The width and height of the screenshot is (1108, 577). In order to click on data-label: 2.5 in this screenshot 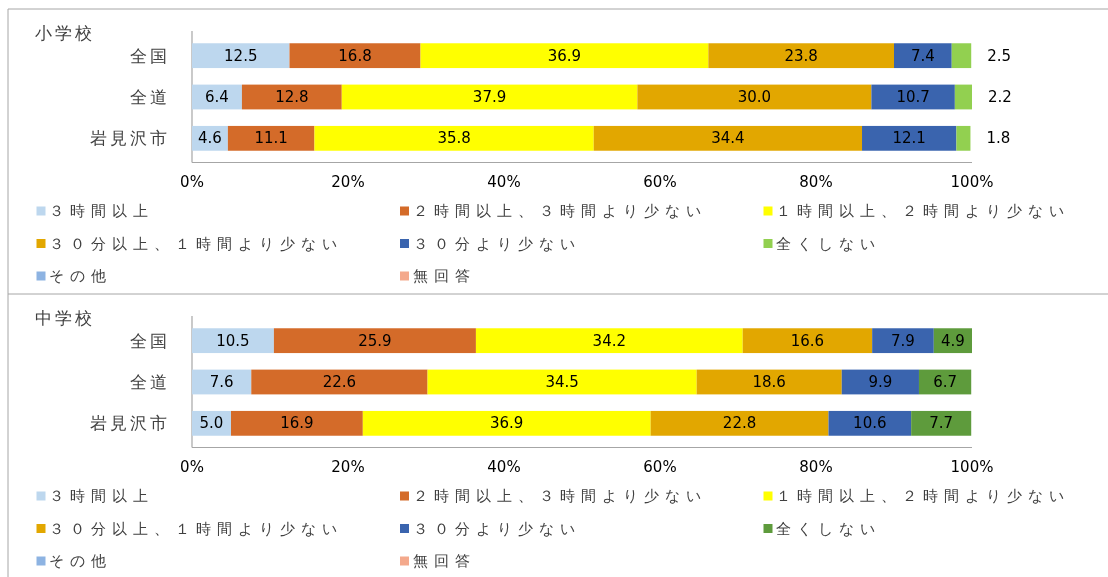, I will do `click(999, 55)`.